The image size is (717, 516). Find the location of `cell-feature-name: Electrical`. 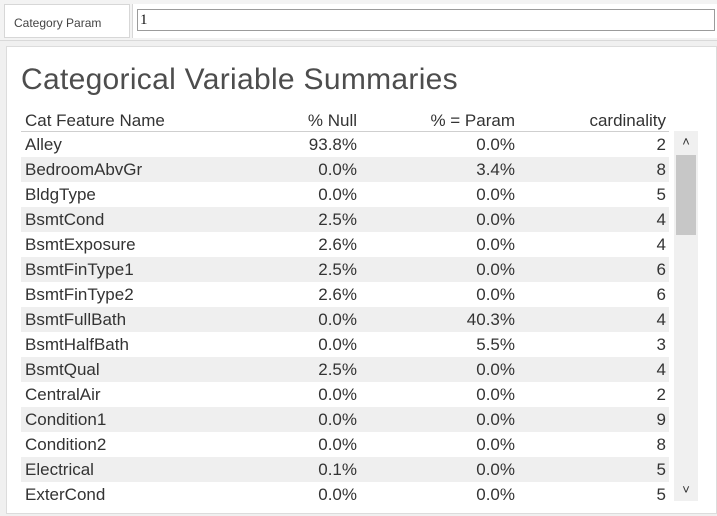

cell-feature-name: Electrical is located at coordinates (59, 469).